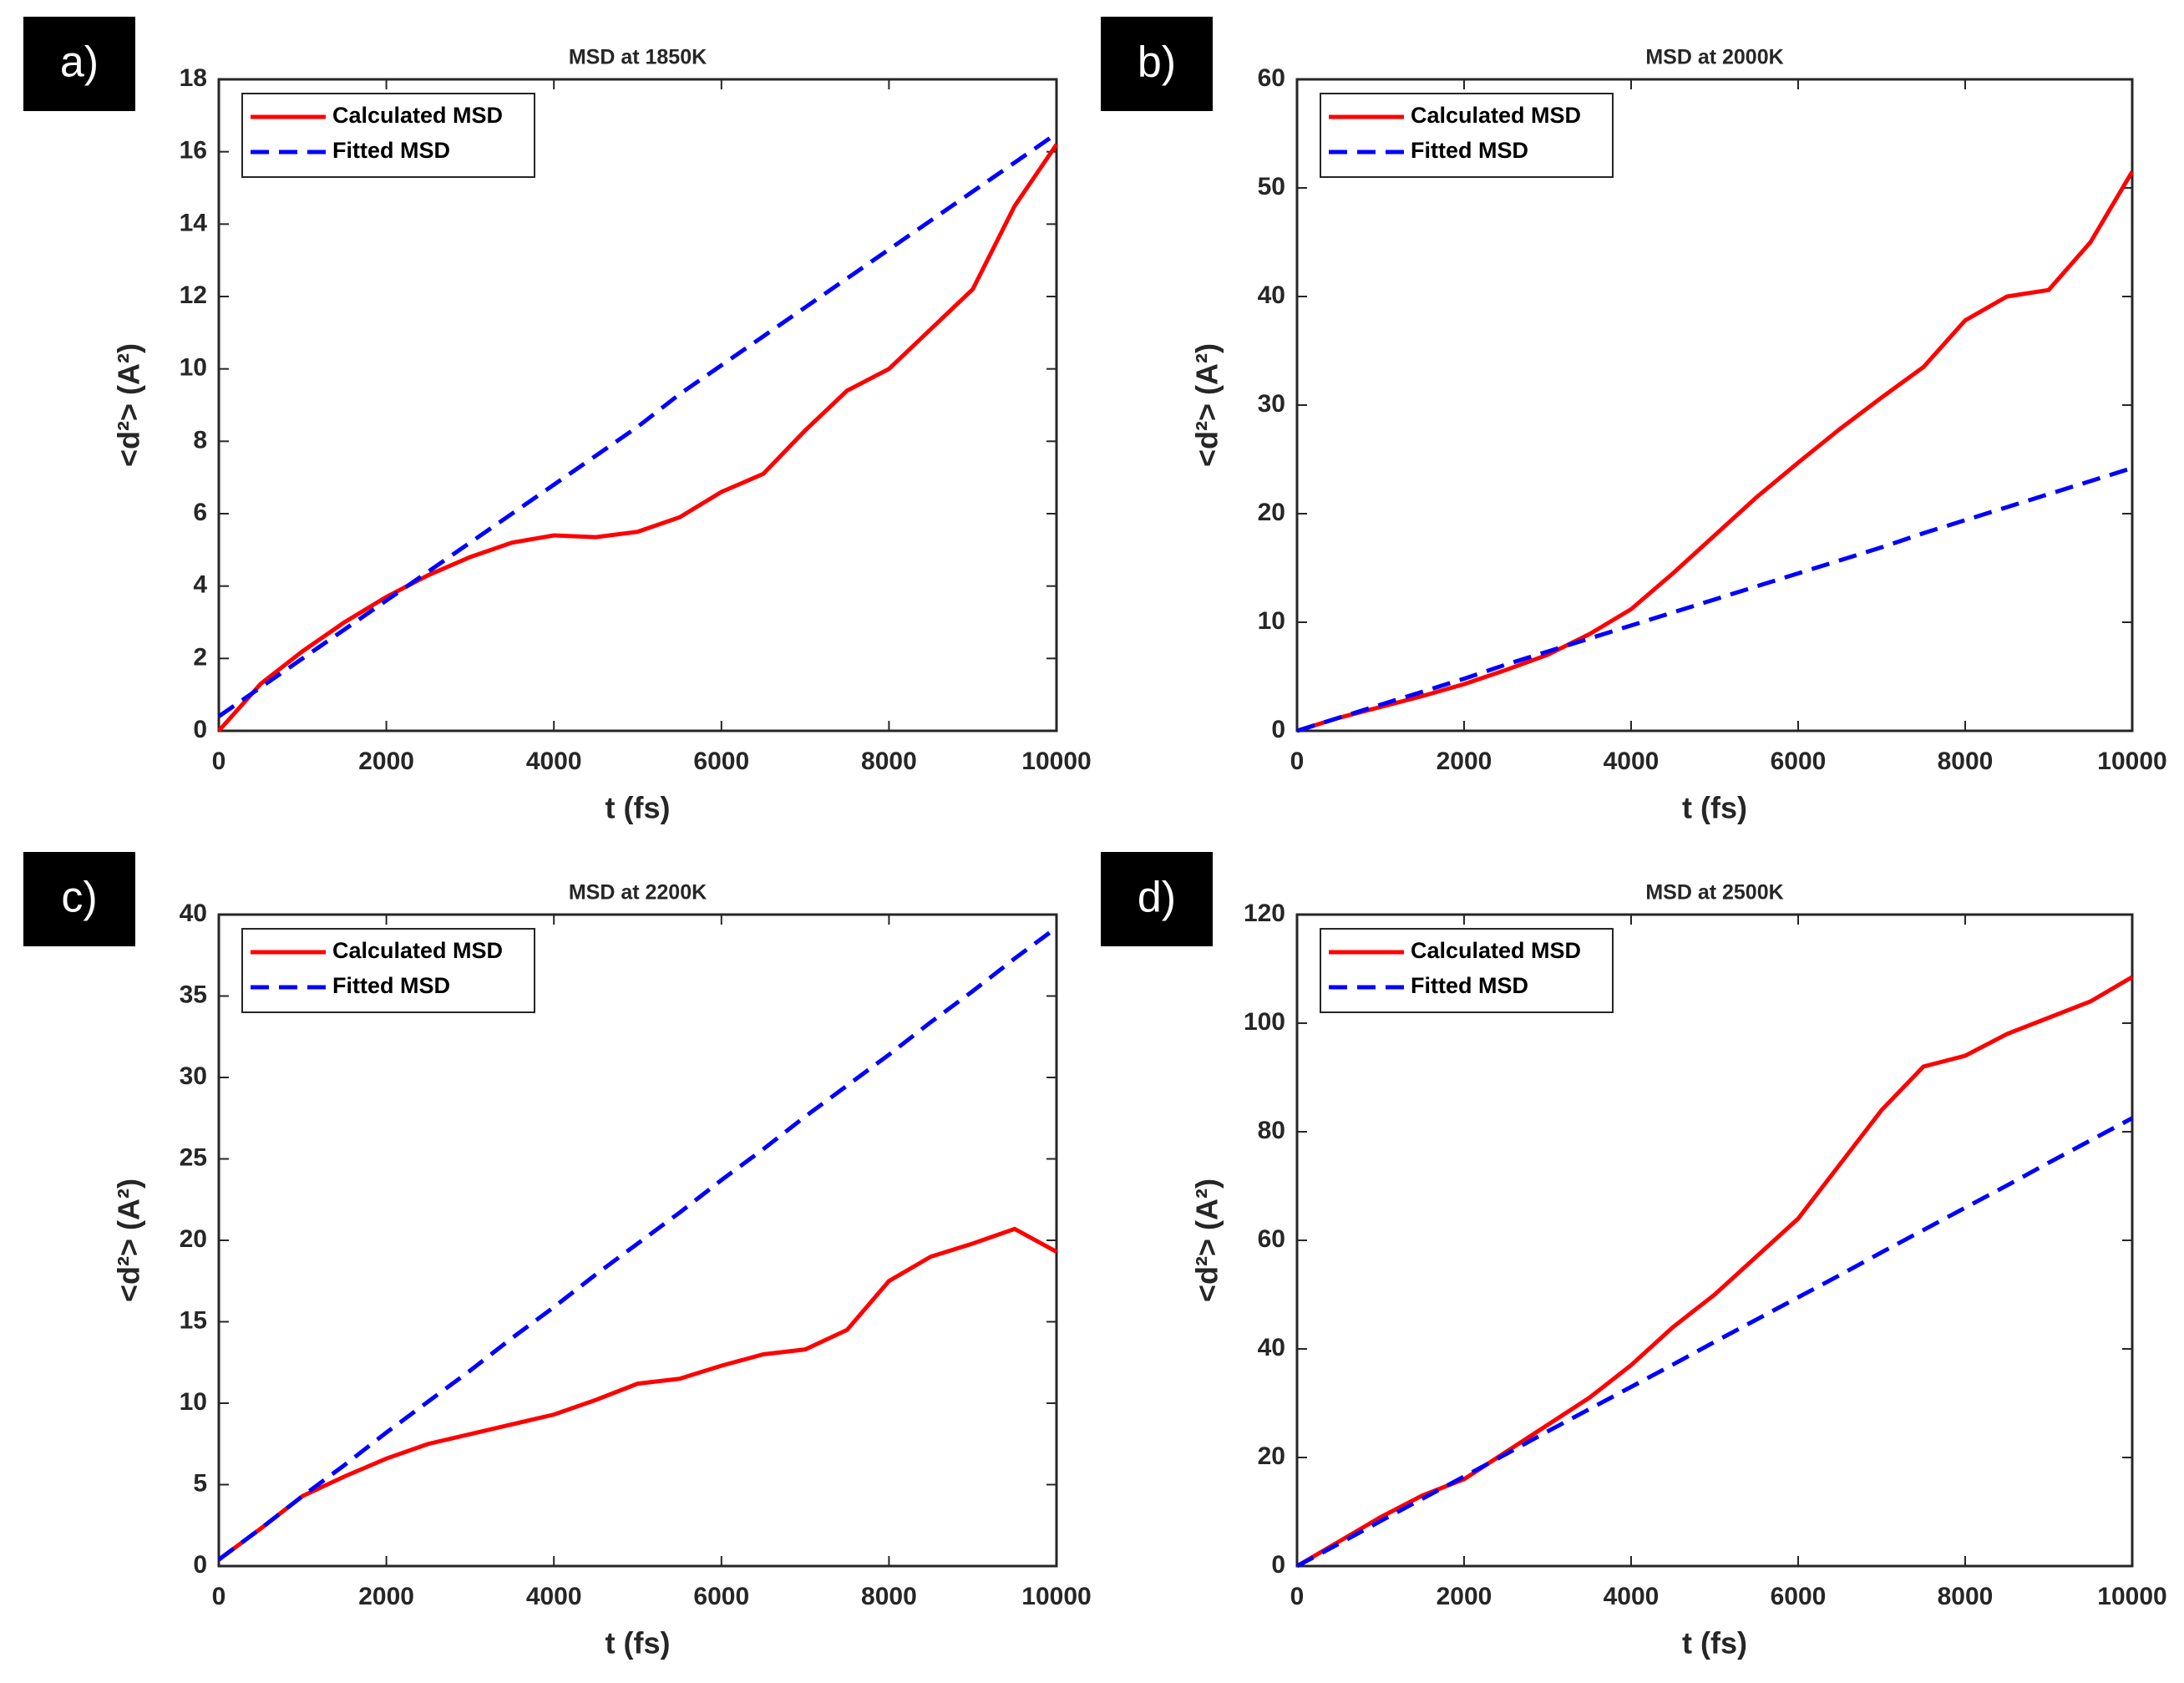  I want to click on y-tick-label: 50, so click(1271, 186).